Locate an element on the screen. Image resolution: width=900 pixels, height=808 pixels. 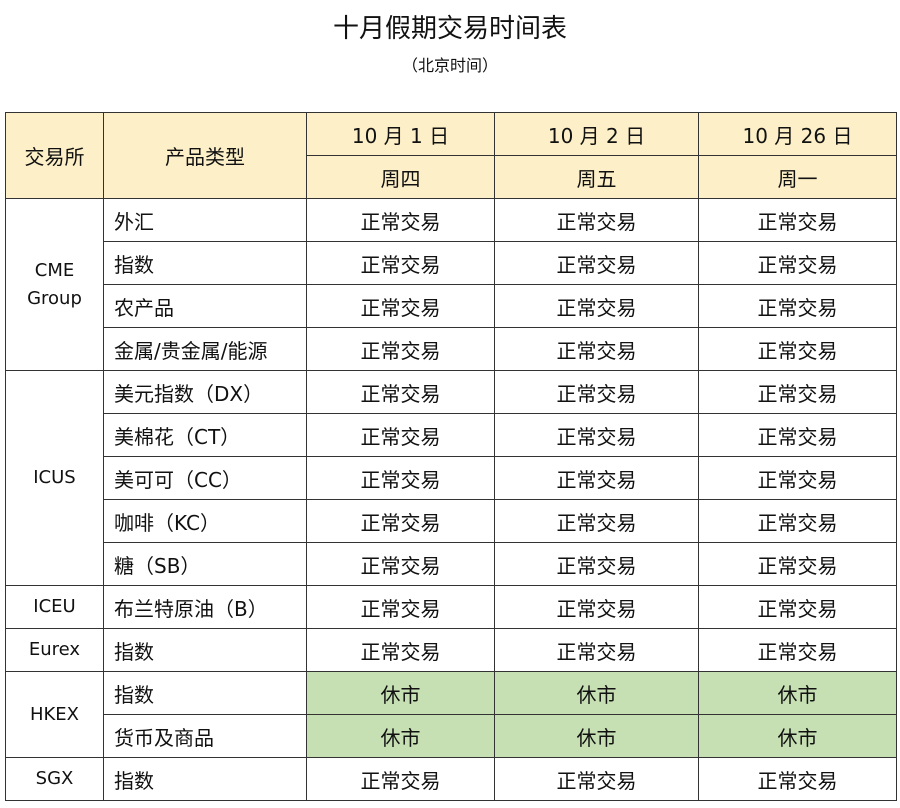
table-row: 指数 正常交易 正常交易 正常交易 is located at coordinates (451, 263).